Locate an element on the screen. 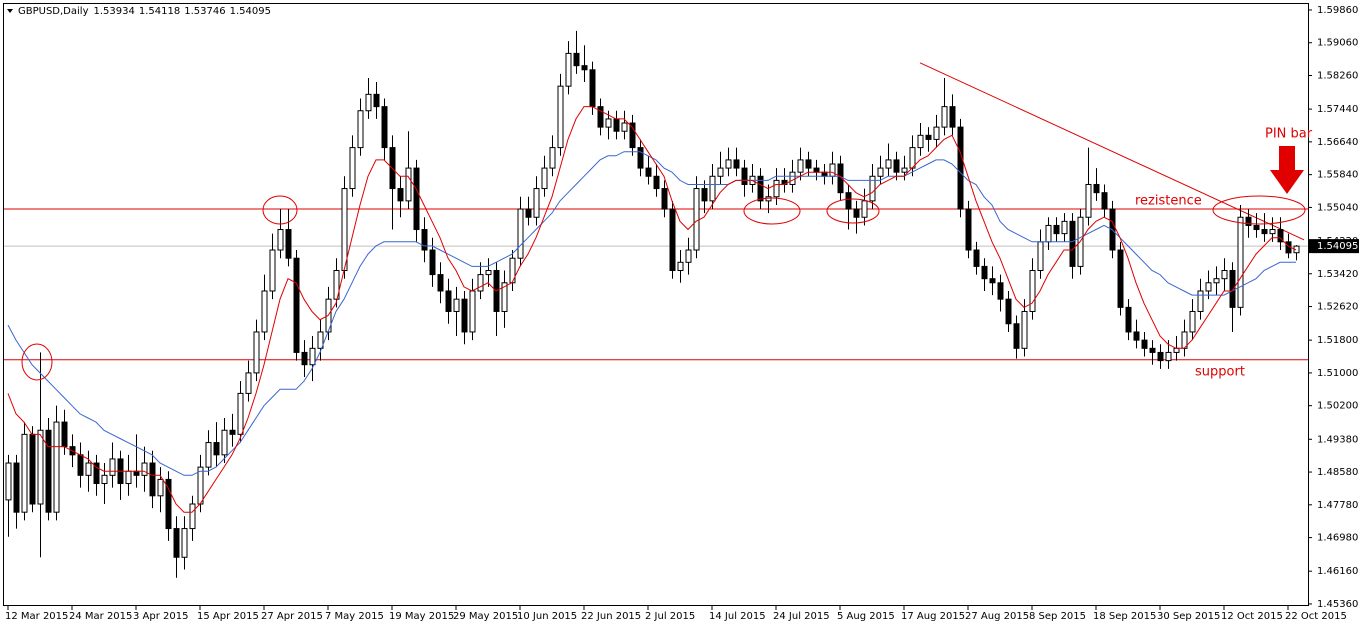 The image size is (1361, 624). open-value: 1.53934 is located at coordinates (114, 11).